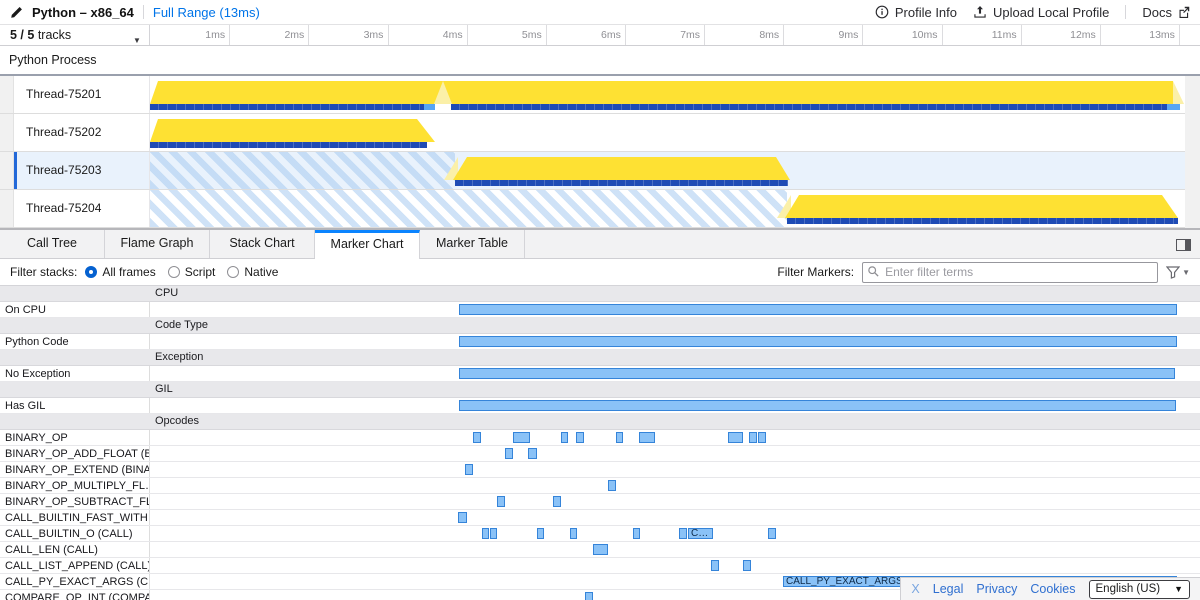  What do you see at coordinates (1186, 272) in the screenshot?
I see `chevron-down-icon: ▼` at bounding box center [1186, 272].